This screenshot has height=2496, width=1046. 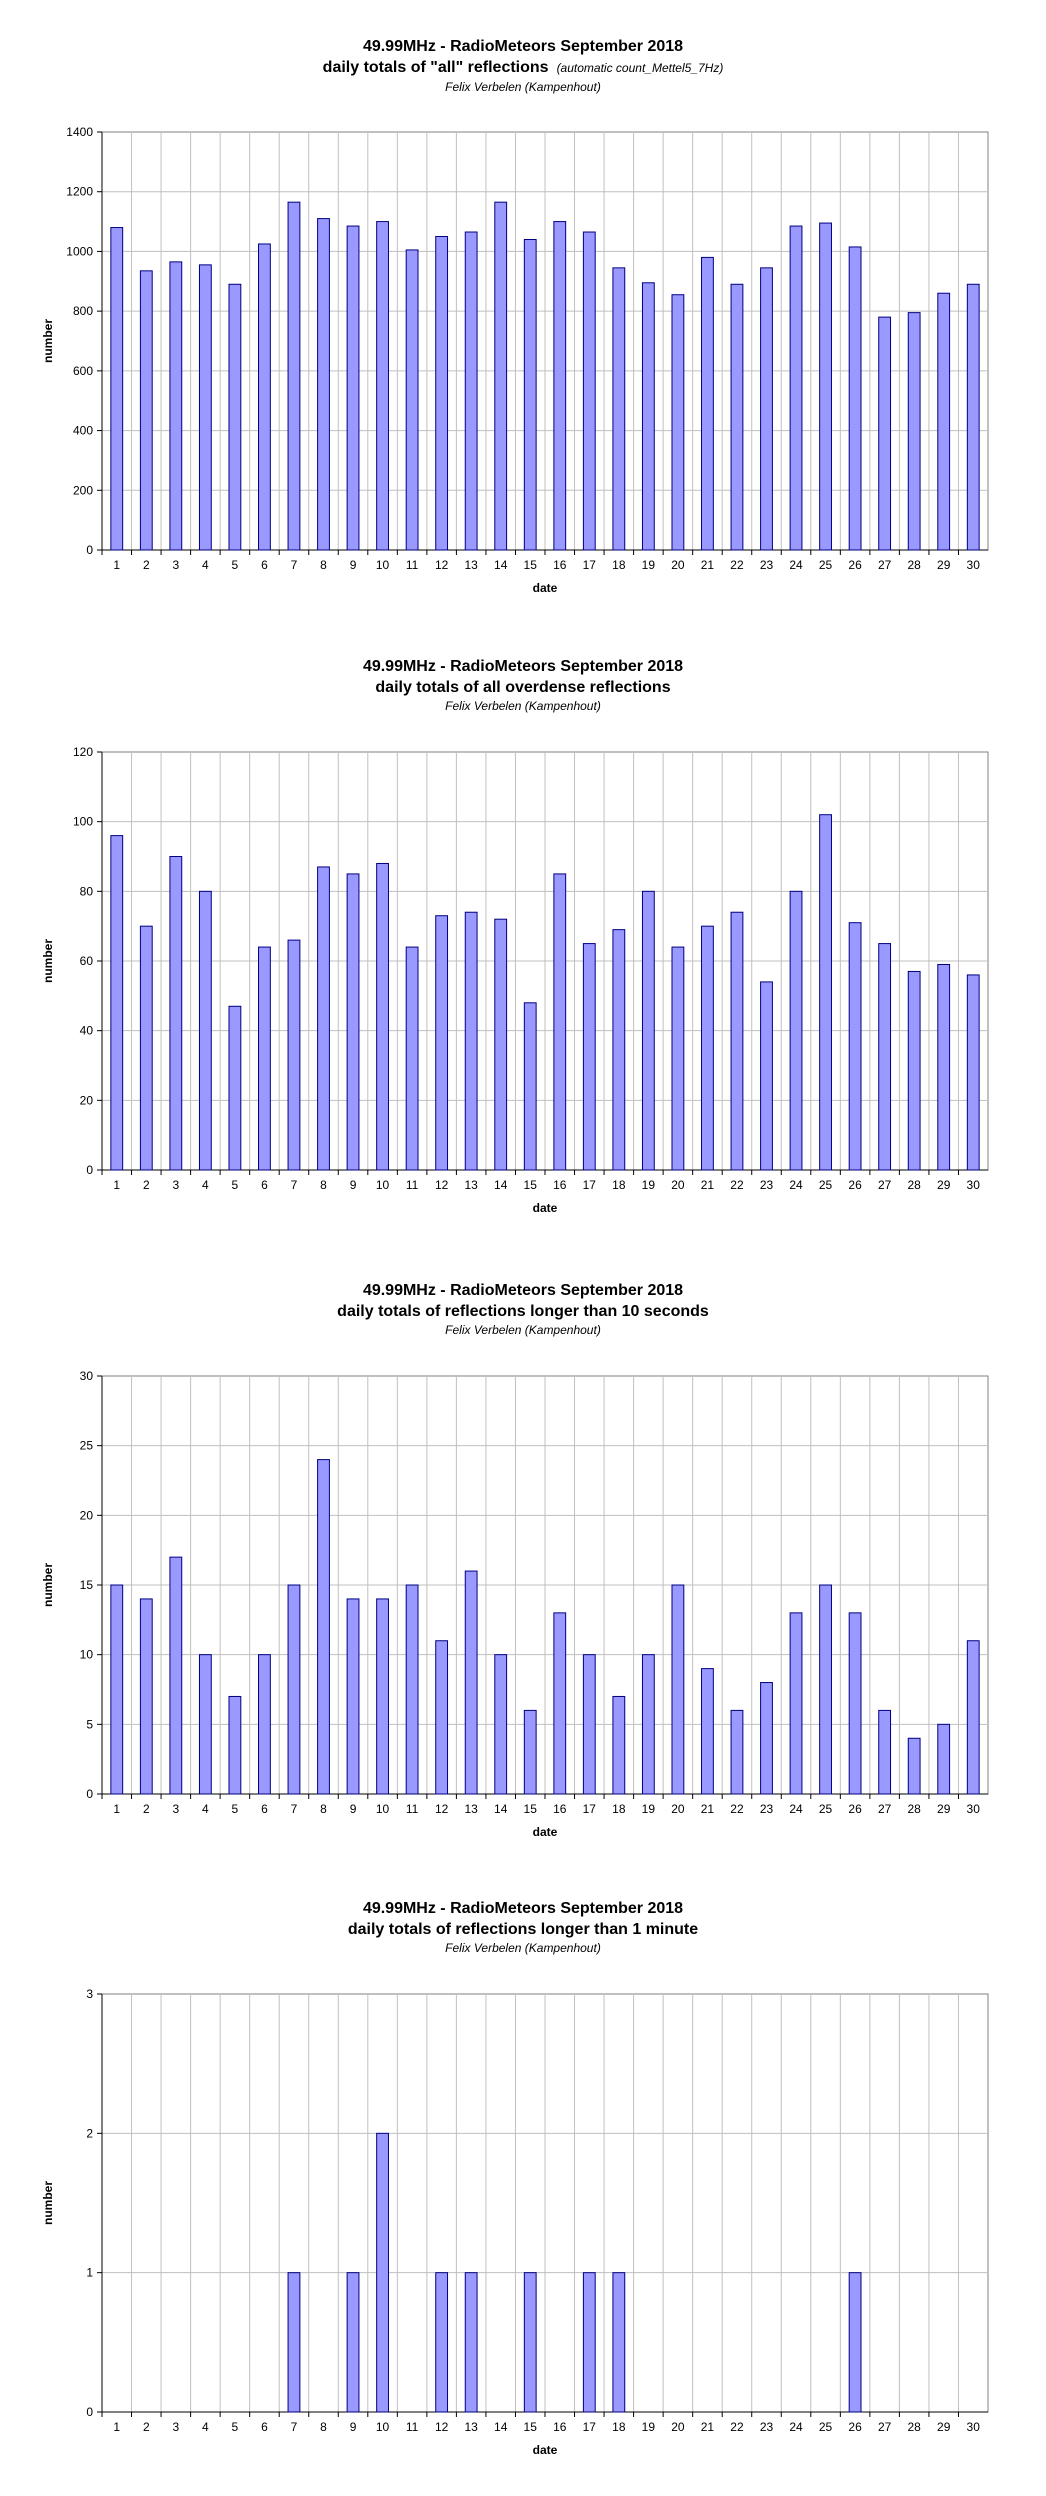 I want to click on y-tick-label: 1400, so click(x=79, y=132).